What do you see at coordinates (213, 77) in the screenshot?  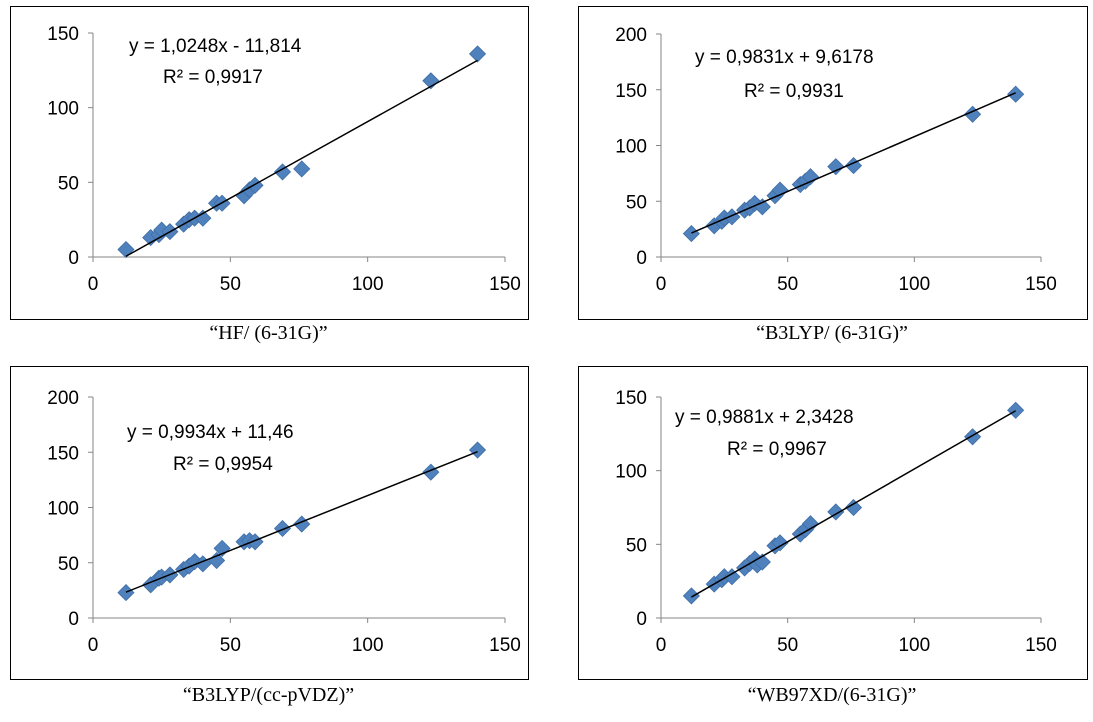 I see `r-squared-label: R² = 0,9917` at bounding box center [213, 77].